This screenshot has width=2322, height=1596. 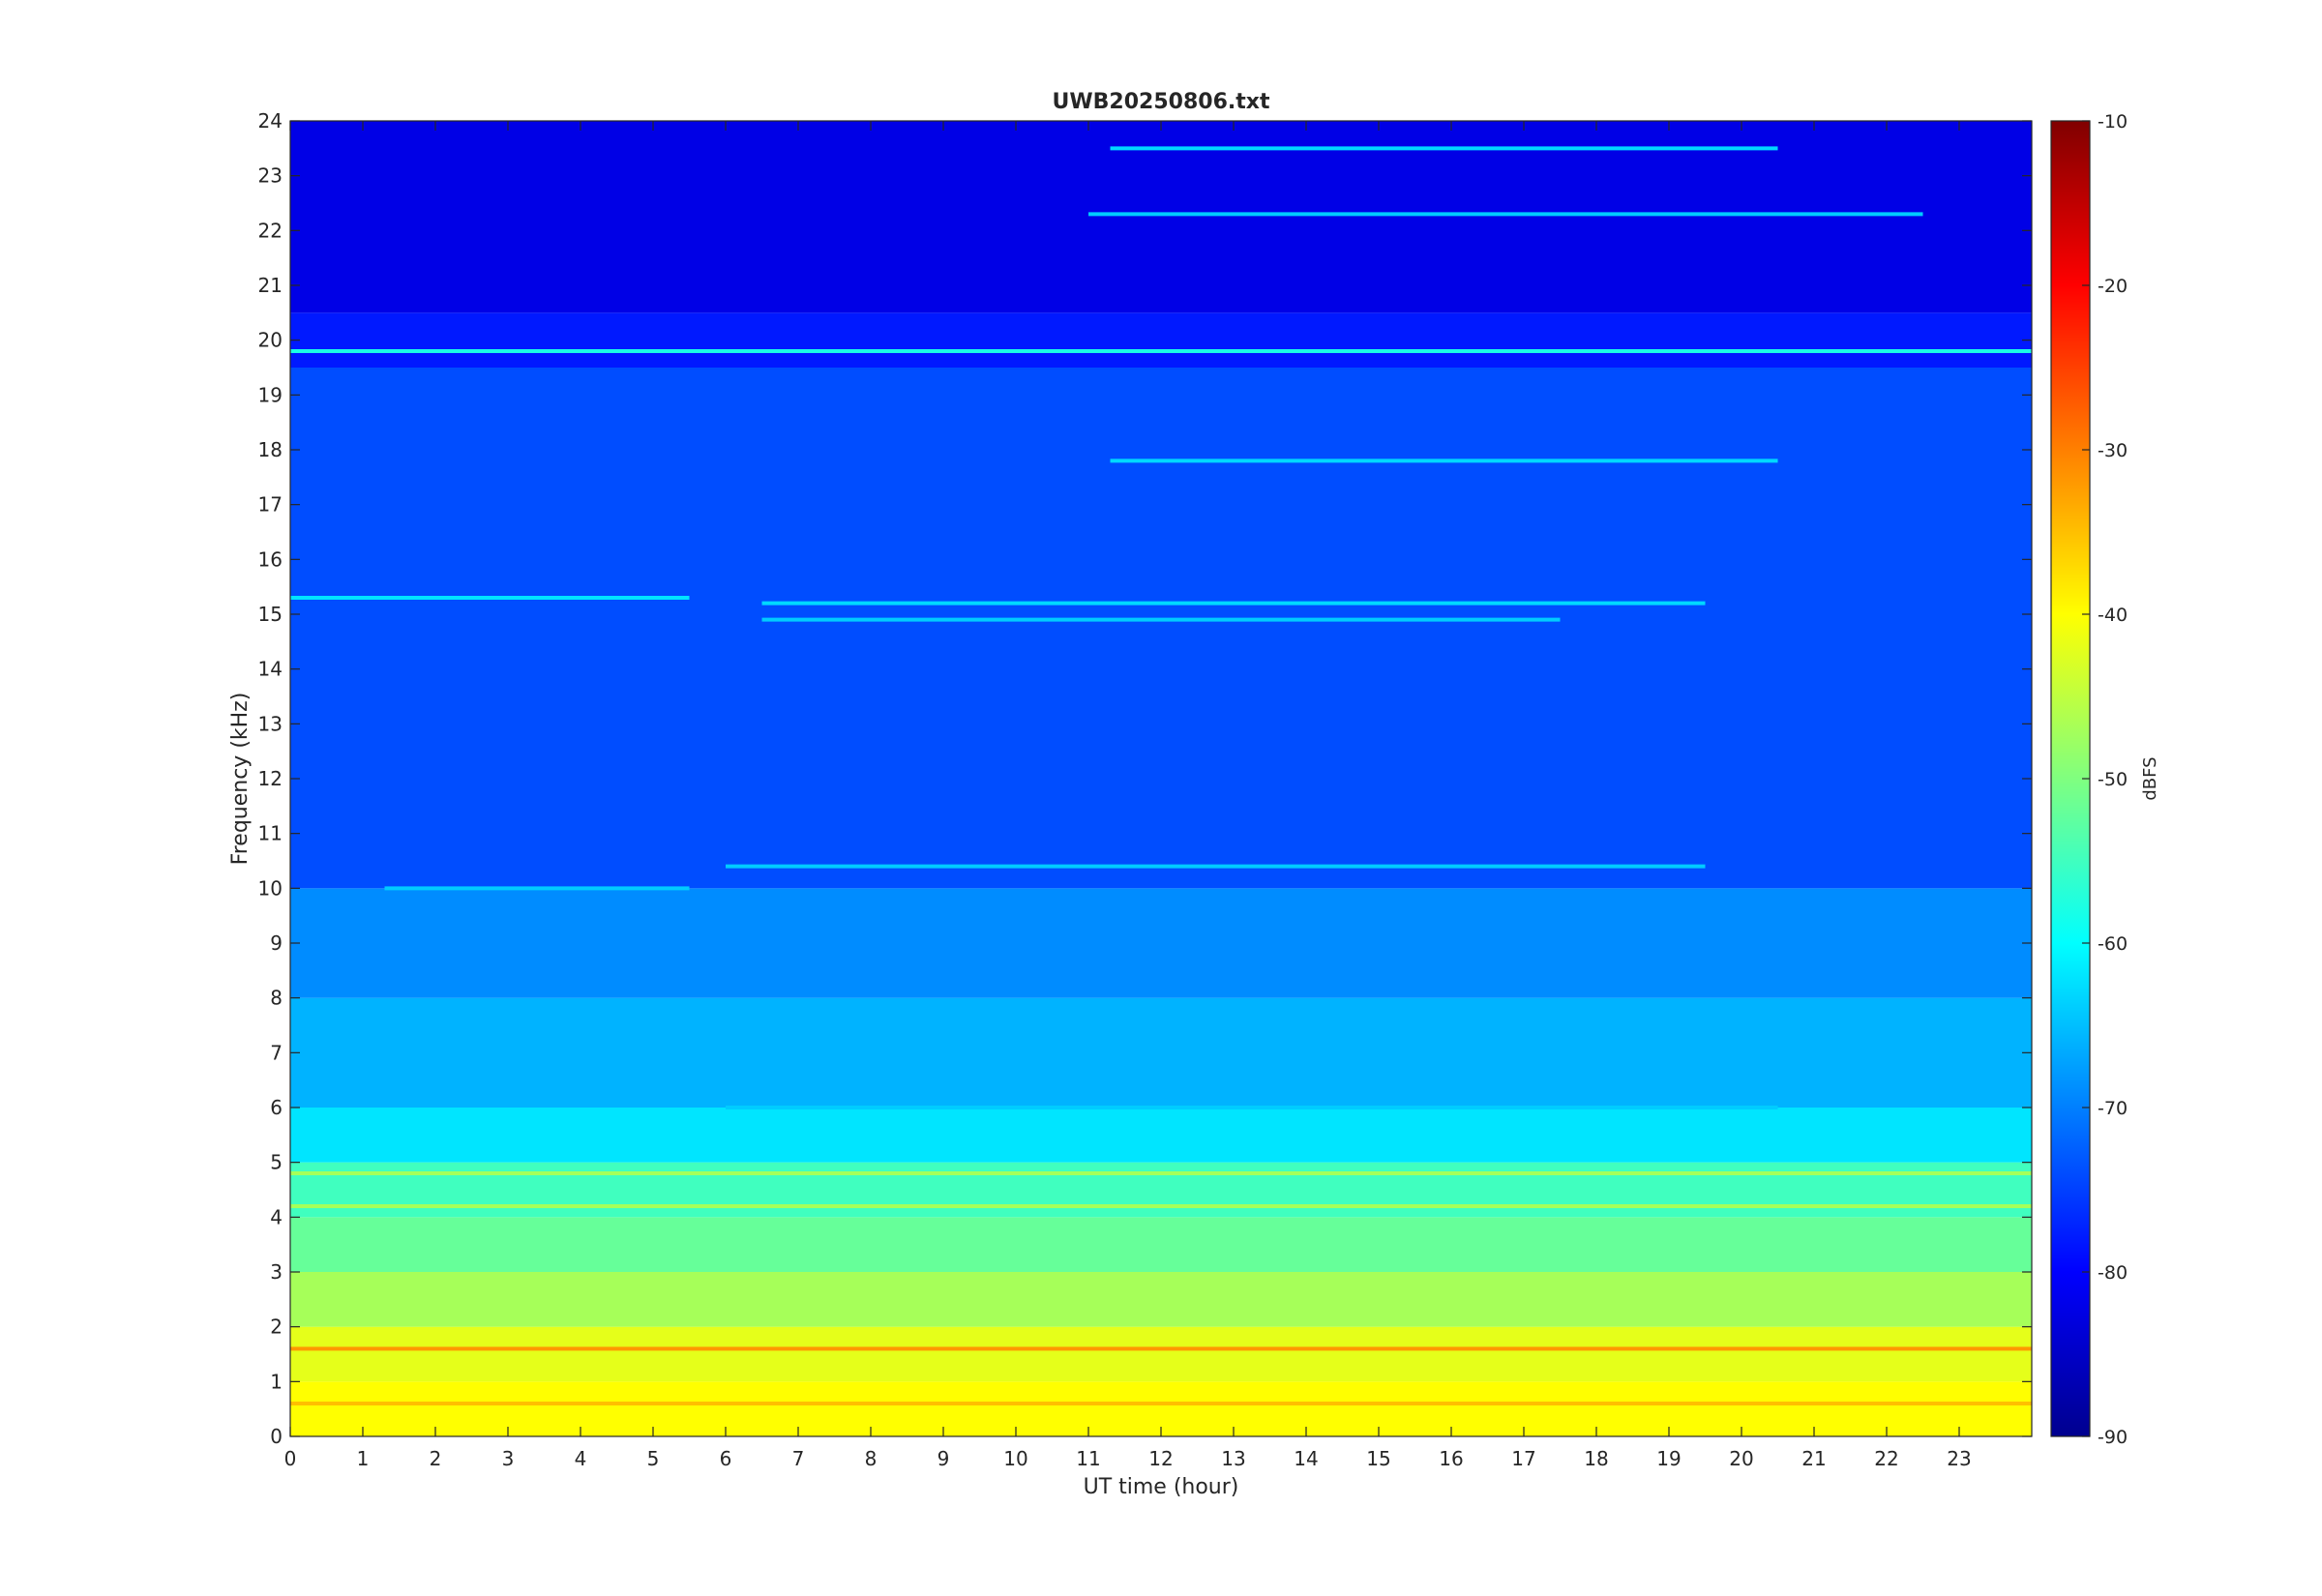 I want to click on y-tick-label: 11, so click(x=270, y=833).